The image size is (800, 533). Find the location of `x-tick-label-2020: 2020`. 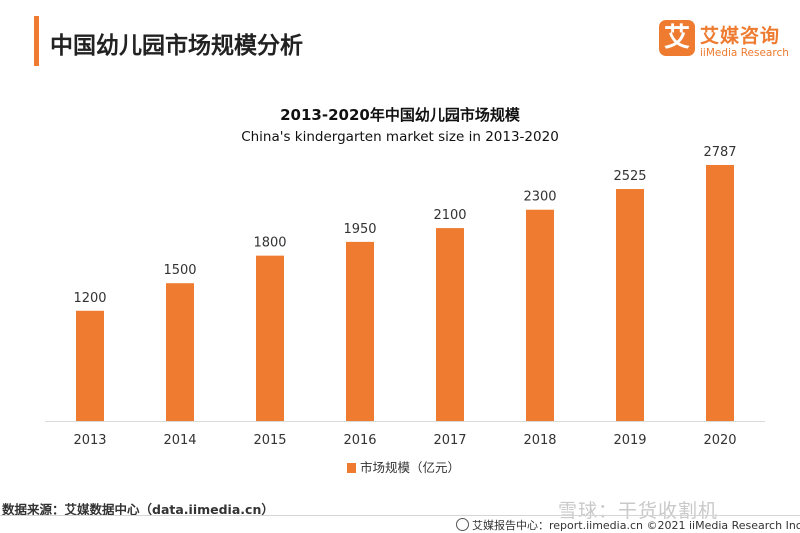

x-tick-label-2020: 2020 is located at coordinates (719, 440).